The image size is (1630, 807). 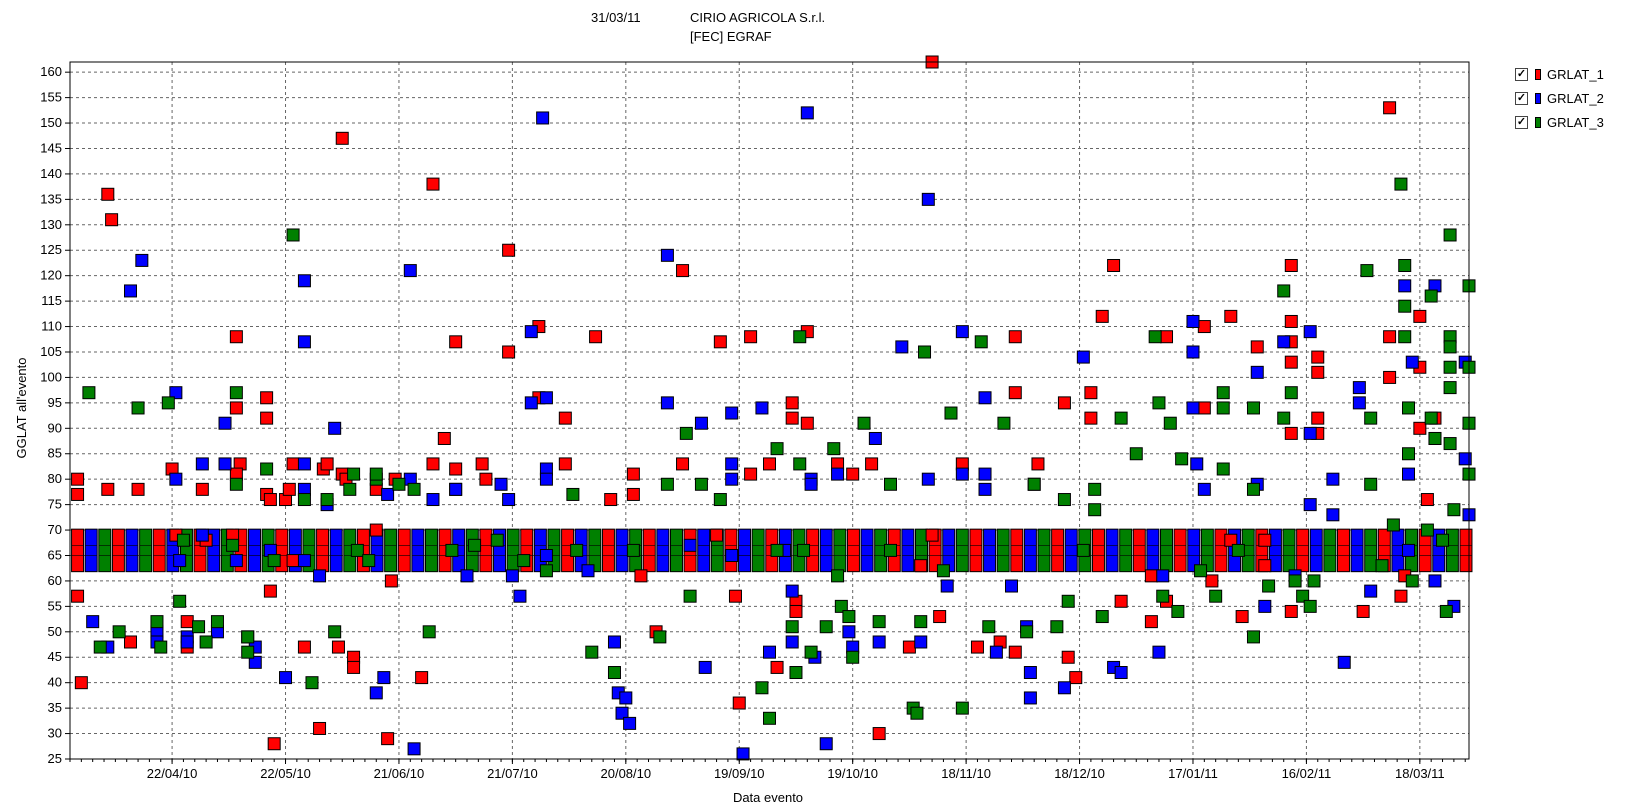 I want to click on y-axis-label: GGLAT all'evento, so click(x=21, y=408).